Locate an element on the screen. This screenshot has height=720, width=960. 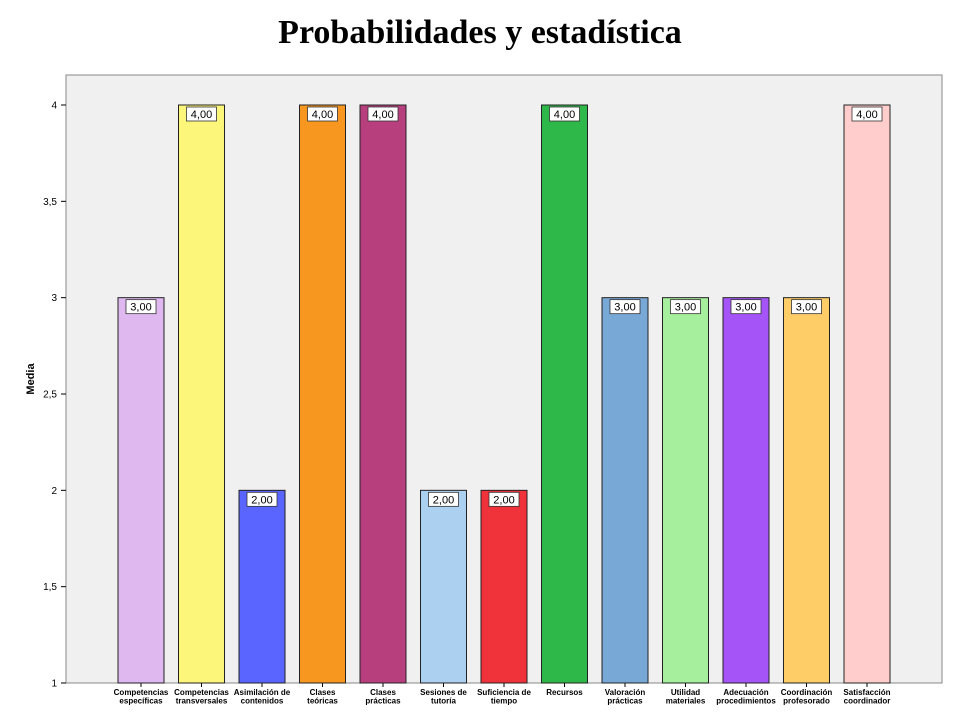
x-tick-label: transversales is located at coordinates (202, 701).